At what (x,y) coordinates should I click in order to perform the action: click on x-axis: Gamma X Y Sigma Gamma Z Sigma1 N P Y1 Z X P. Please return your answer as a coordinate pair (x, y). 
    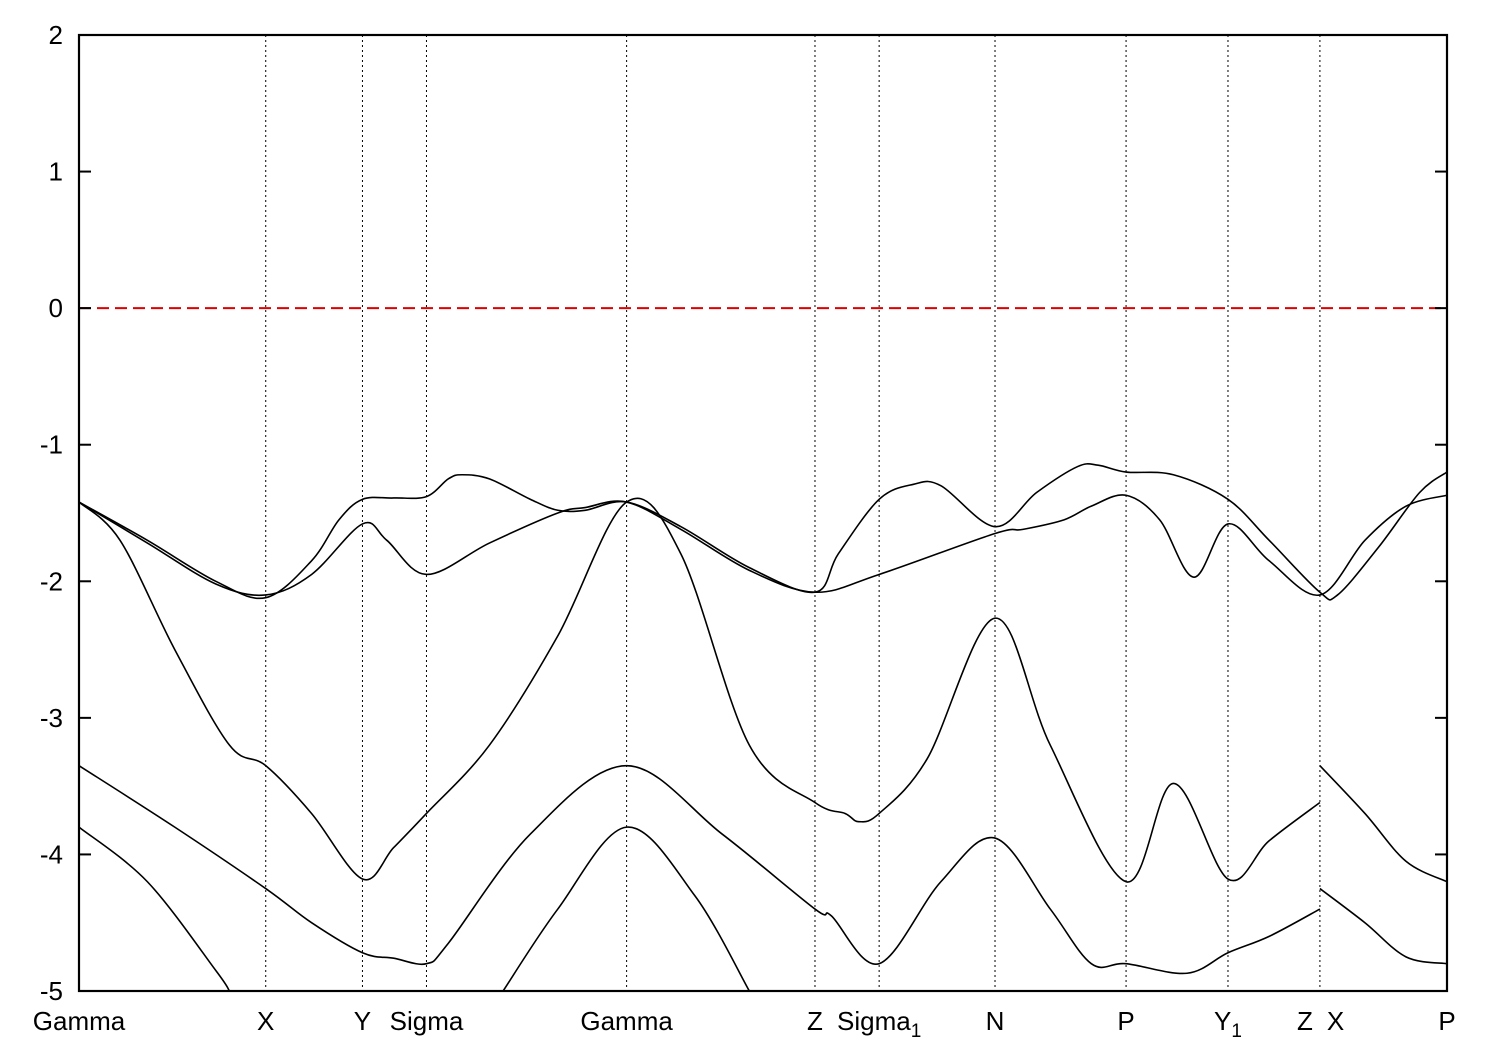
    Looking at the image, I should click on (744, 1024).